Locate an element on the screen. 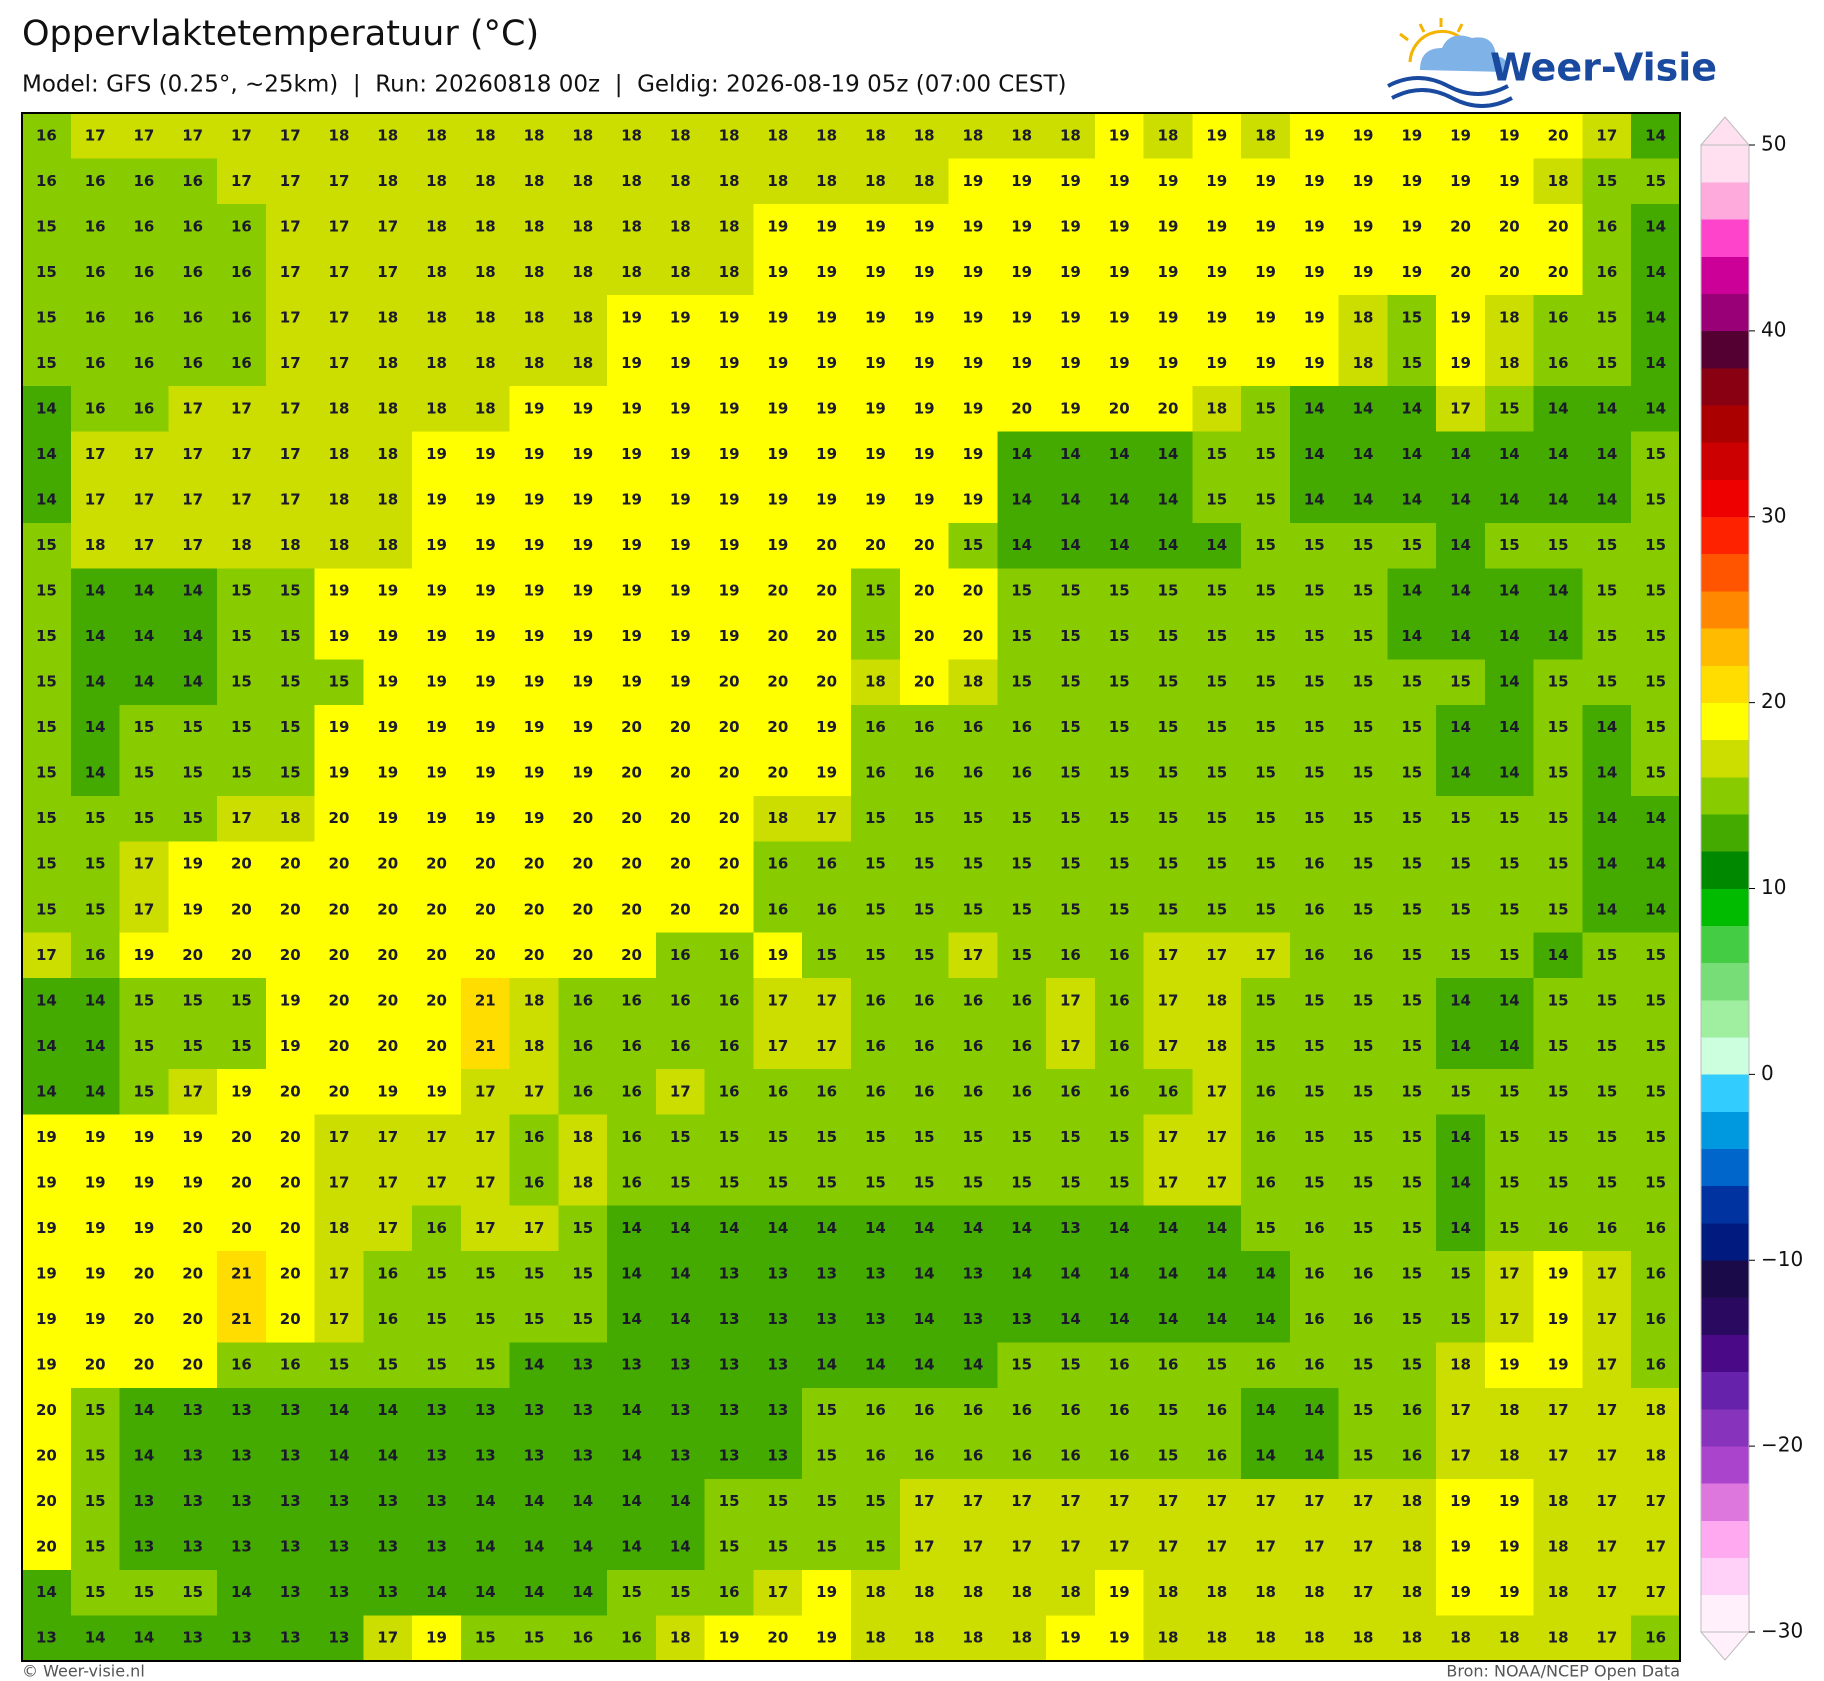 This screenshot has width=1824, height=1681. logo: Weer-Visie is located at coordinates (1552, 63).